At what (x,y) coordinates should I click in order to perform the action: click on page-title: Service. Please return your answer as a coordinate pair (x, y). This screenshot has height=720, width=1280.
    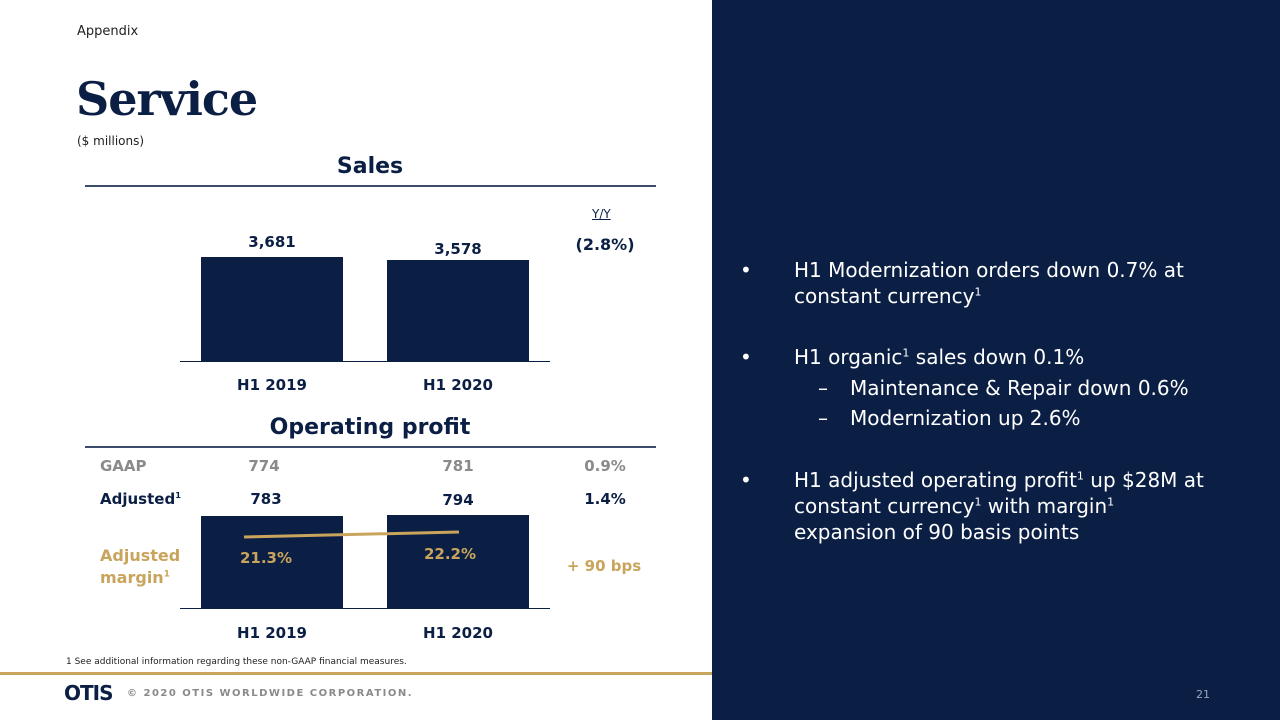
    Looking at the image, I should click on (167, 99).